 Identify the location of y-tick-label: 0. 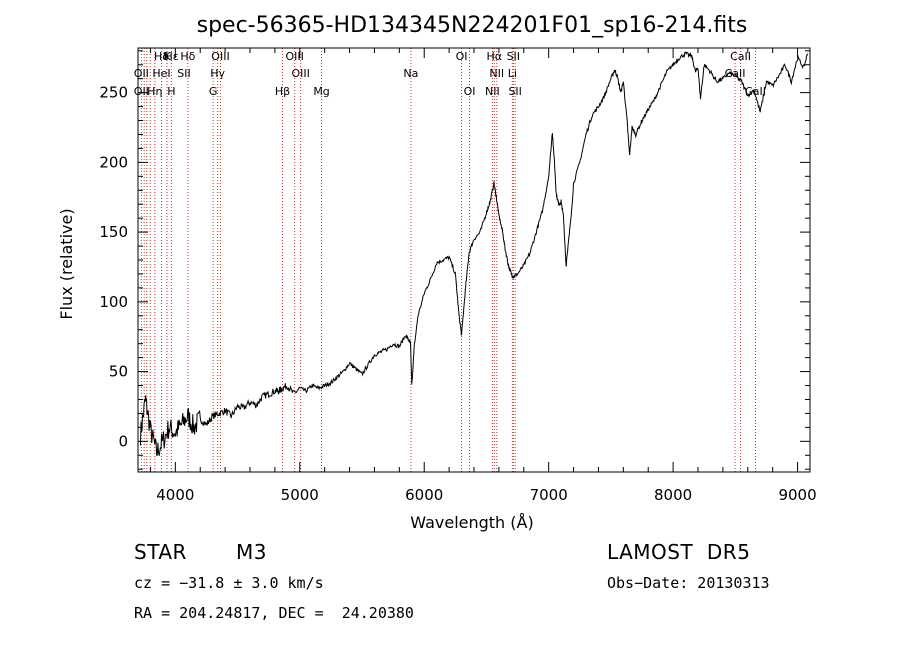
(123, 441).